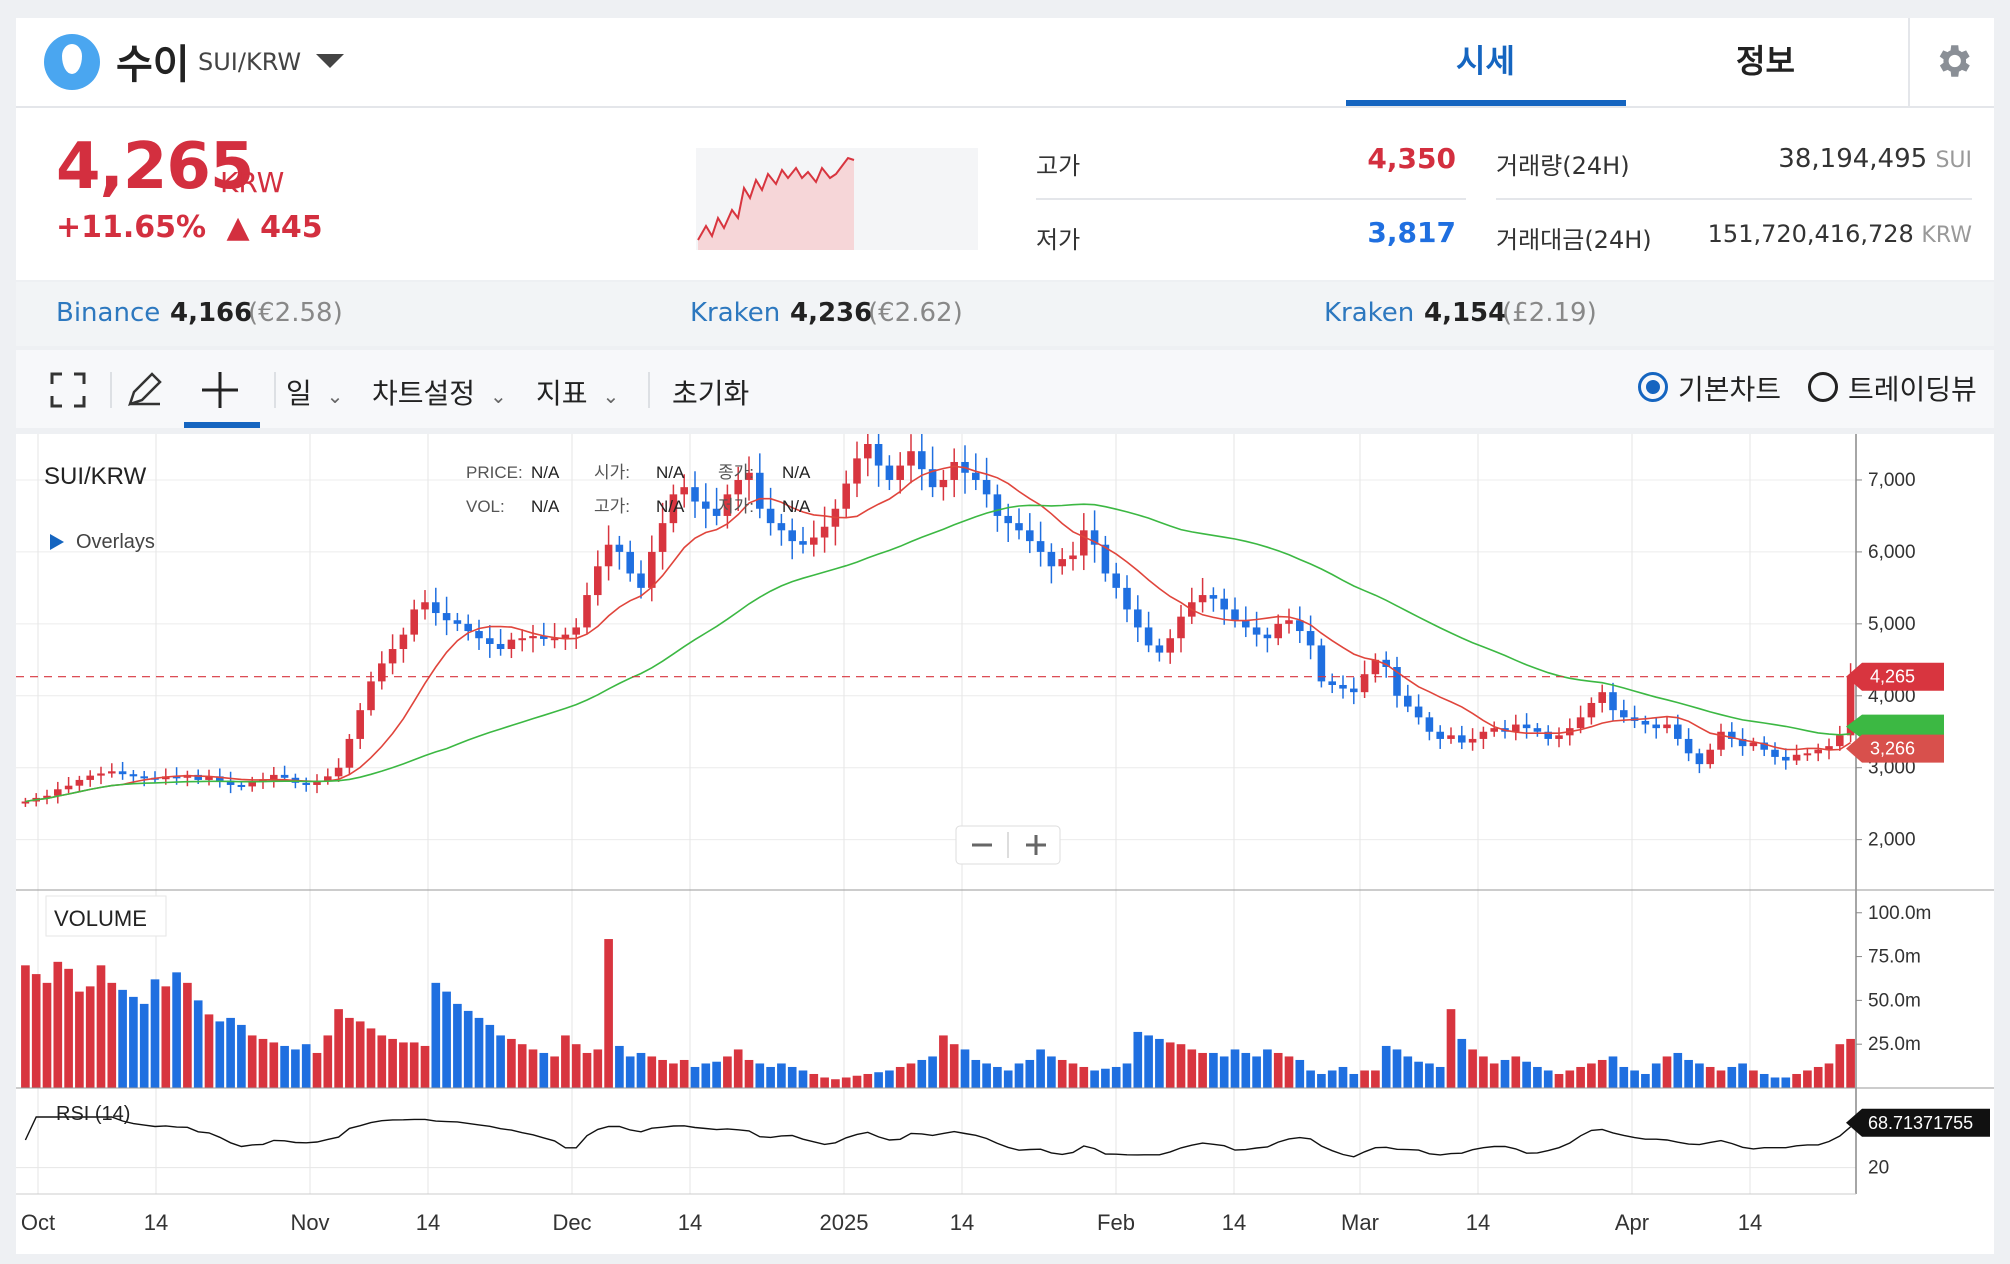  I want to click on rsi-label: RSI (14), so click(93, 1114).